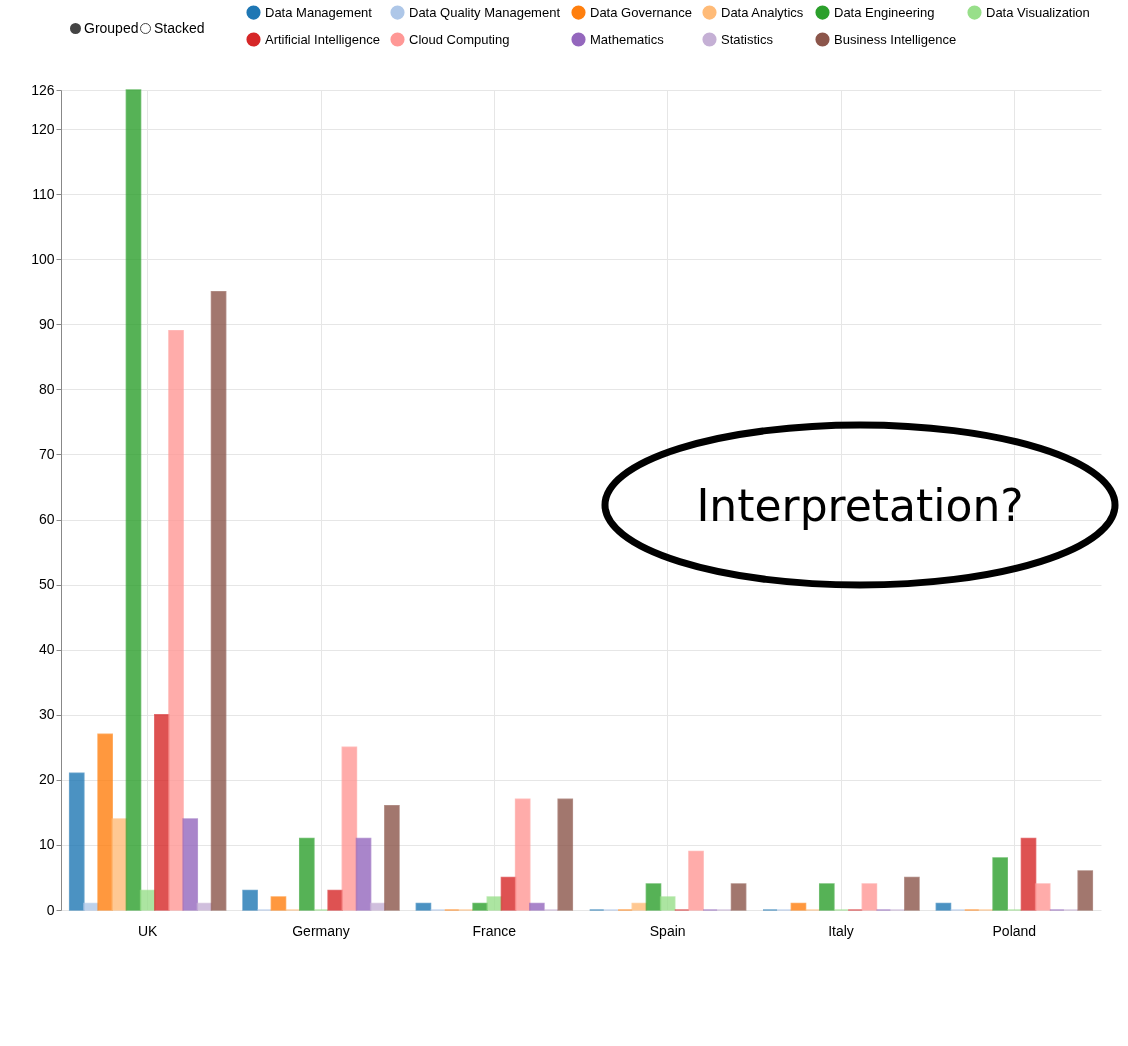  Describe the element at coordinates (667, 930) in the screenshot. I see `x-tick-label: Spain` at that location.